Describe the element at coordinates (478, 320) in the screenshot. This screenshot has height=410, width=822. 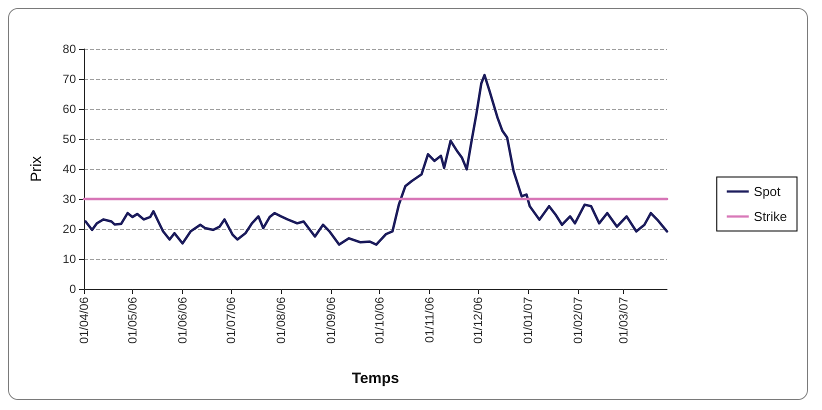
I see `x-tick-label: 01/12/06` at that location.